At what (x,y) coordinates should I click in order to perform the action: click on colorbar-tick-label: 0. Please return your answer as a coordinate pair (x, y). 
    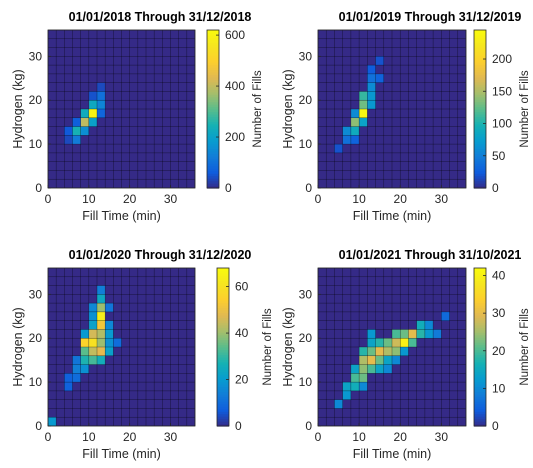
    Looking at the image, I should click on (495, 188).